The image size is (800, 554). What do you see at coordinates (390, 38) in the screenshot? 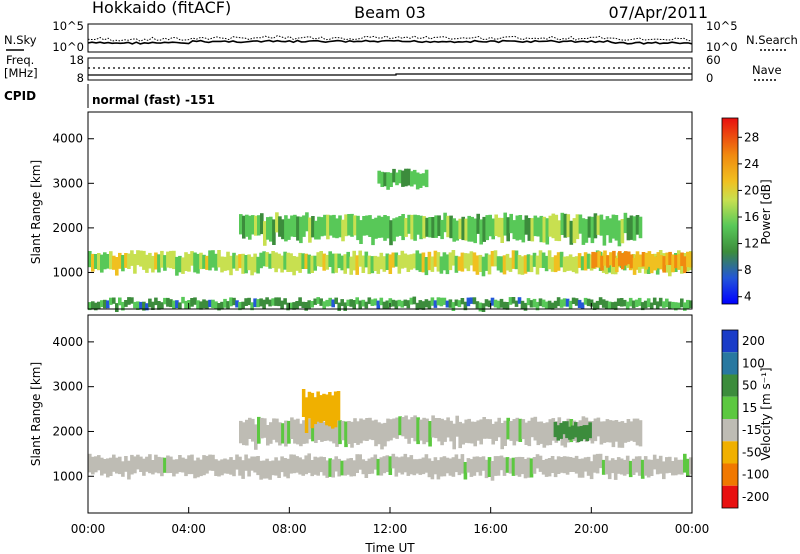
I see `nsearch-trace` at bounding box center [390, 38].